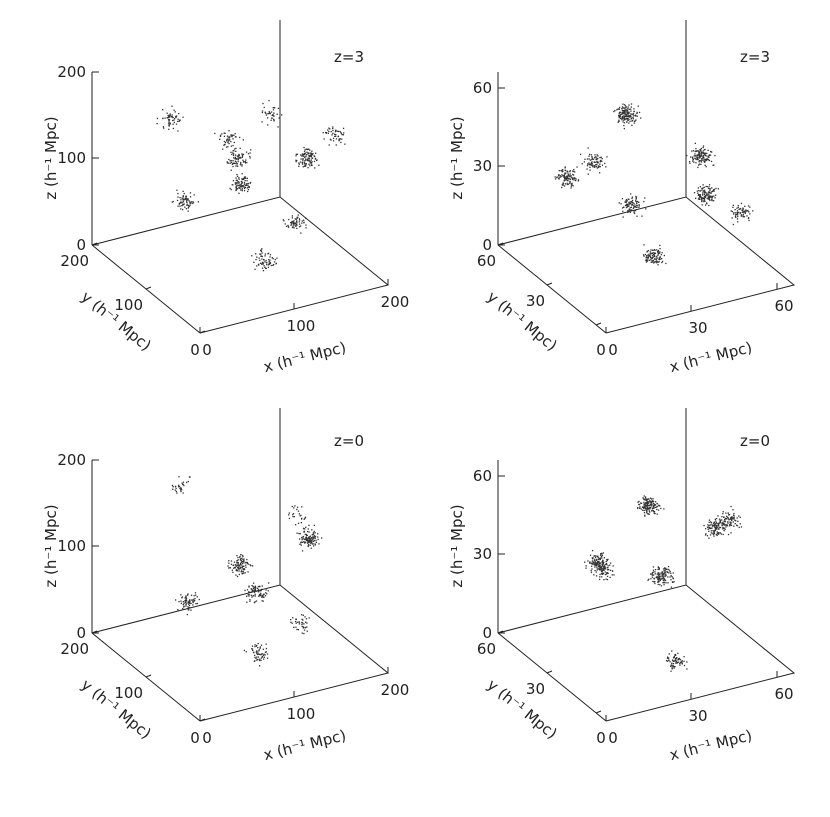  Describe the element at coordinates (128, 305) in the screenshot. I see `y-tick-label: 100` at that location.